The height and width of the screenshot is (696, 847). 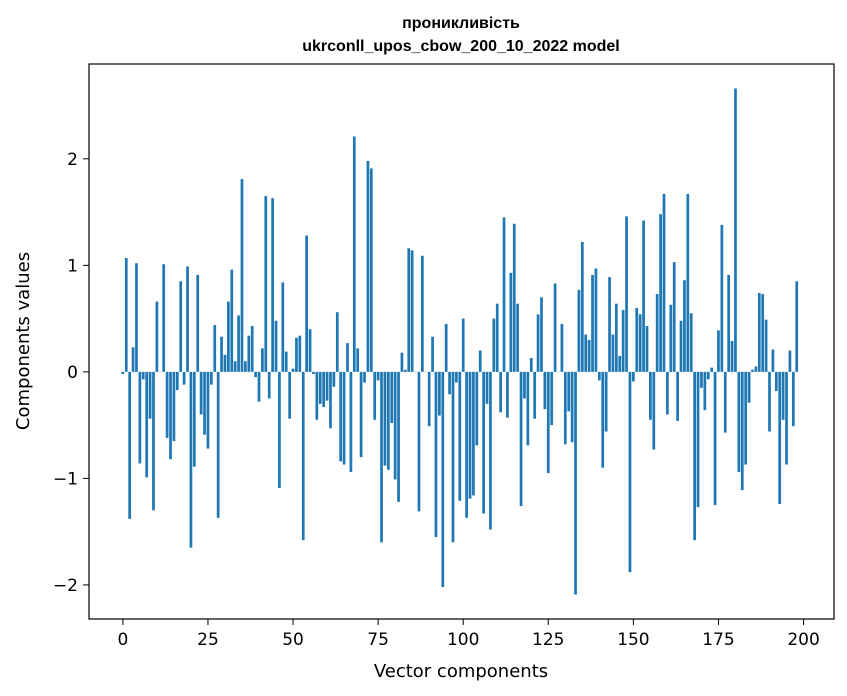 I want to click on x-axis-ticks: 0 25 50 75 100 125 150 175 200, so click(x=468, y=634).